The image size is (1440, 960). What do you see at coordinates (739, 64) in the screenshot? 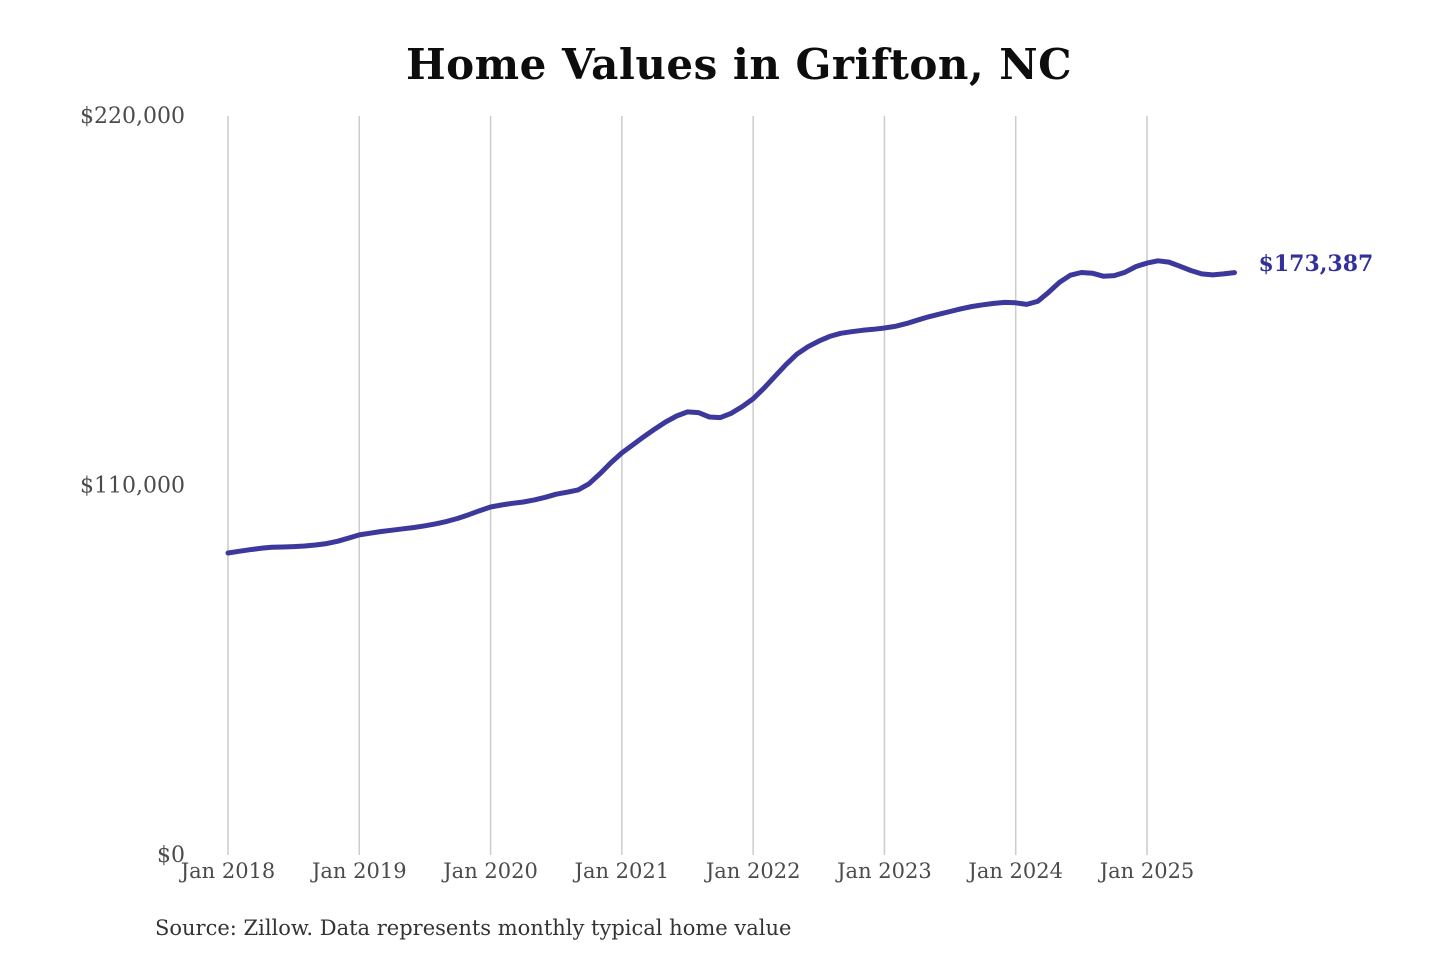
I see `chart-title: Home Values in Grifton, NC` at bounding box center [739, 64].